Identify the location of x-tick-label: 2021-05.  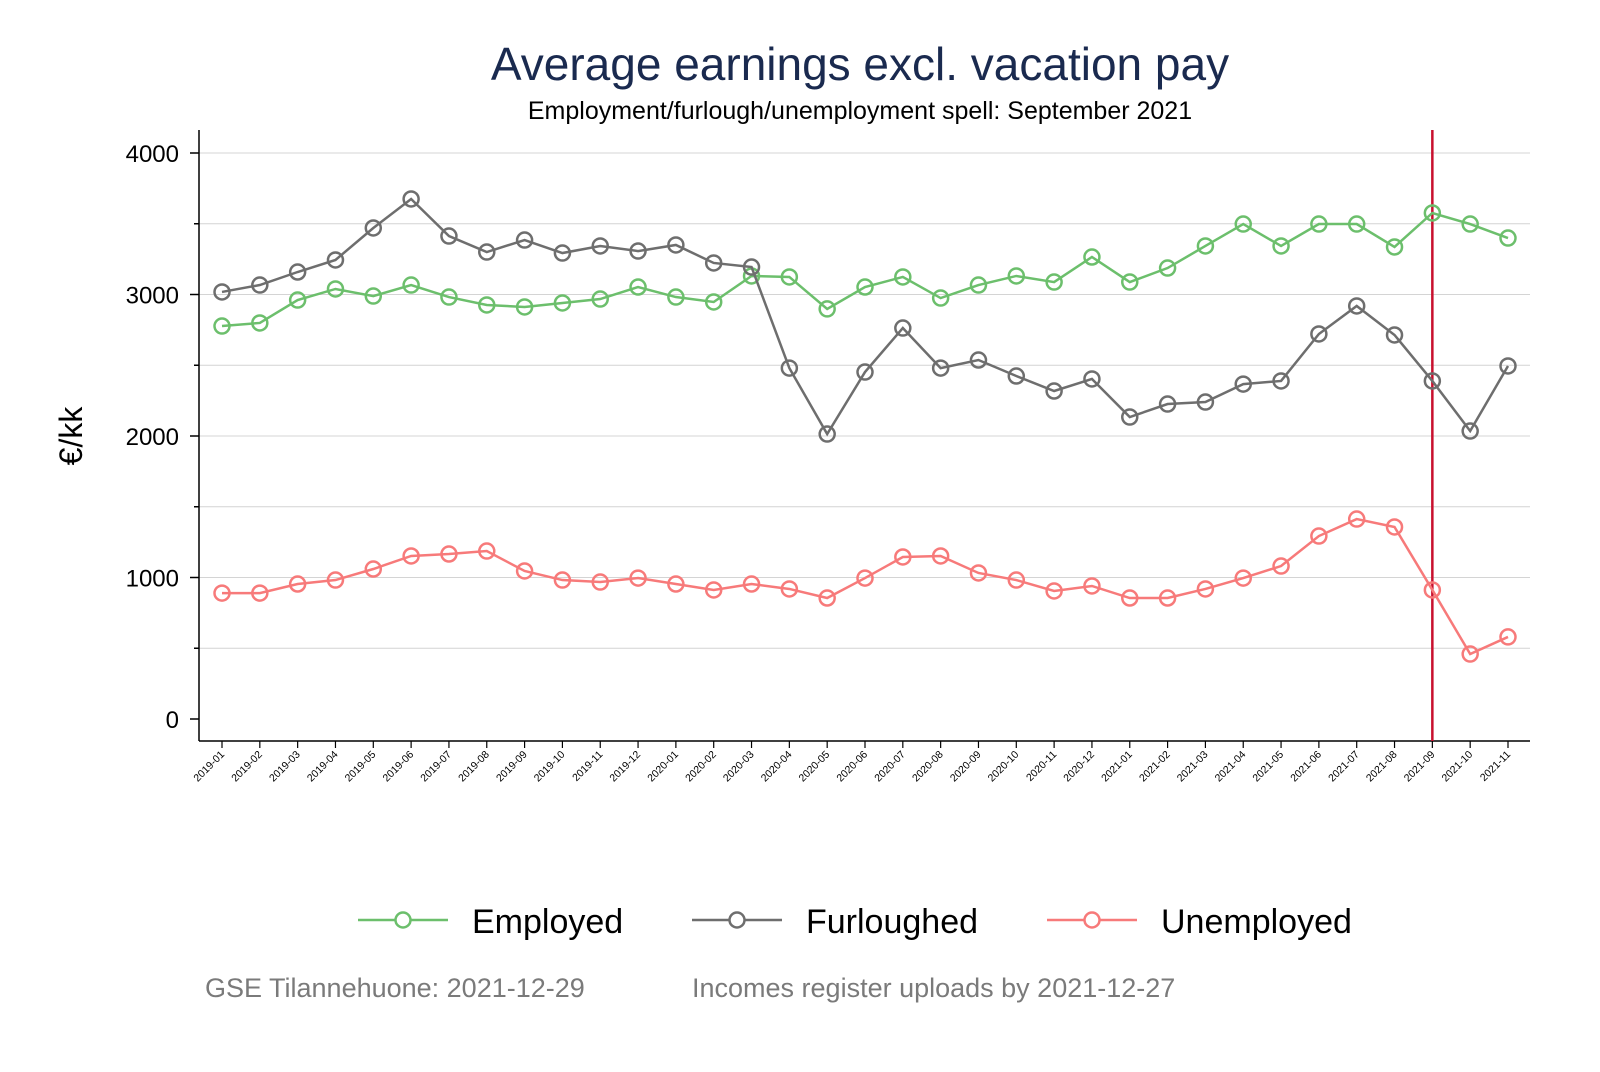
(1268, 767).